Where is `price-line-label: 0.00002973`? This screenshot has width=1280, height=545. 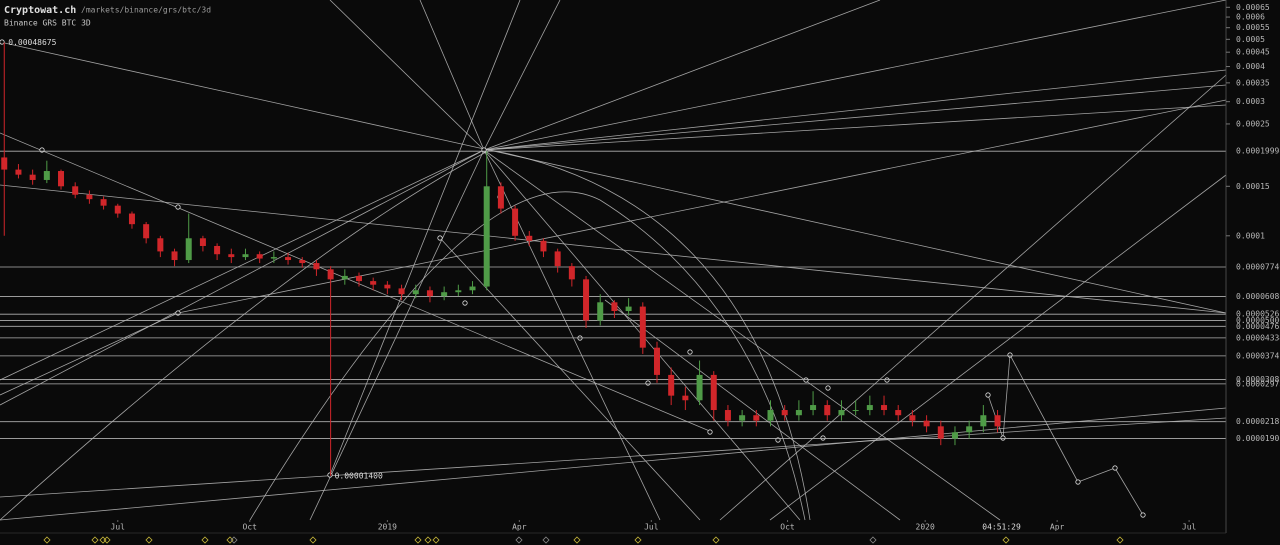
price-line-label: 0.00002973 is located at coordinates (1258, 383).